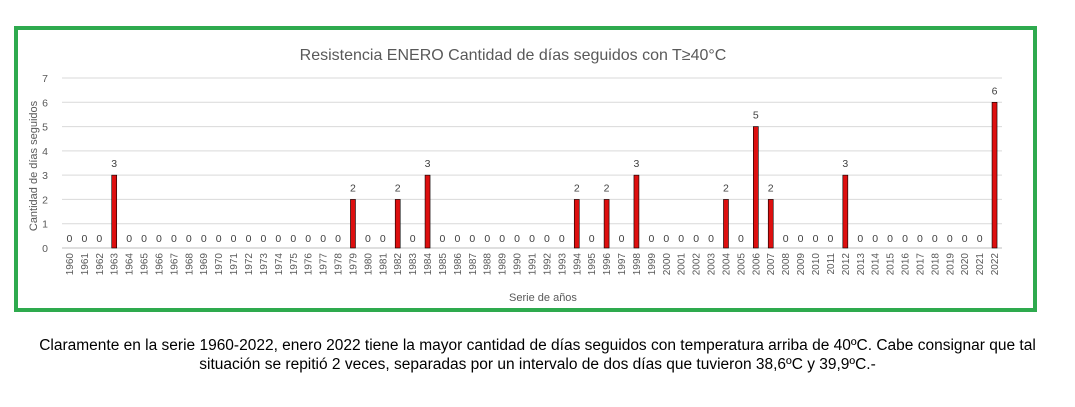 The image size is (1075, 407). I want to click on y-tick-label: 1, so click(45, 225).